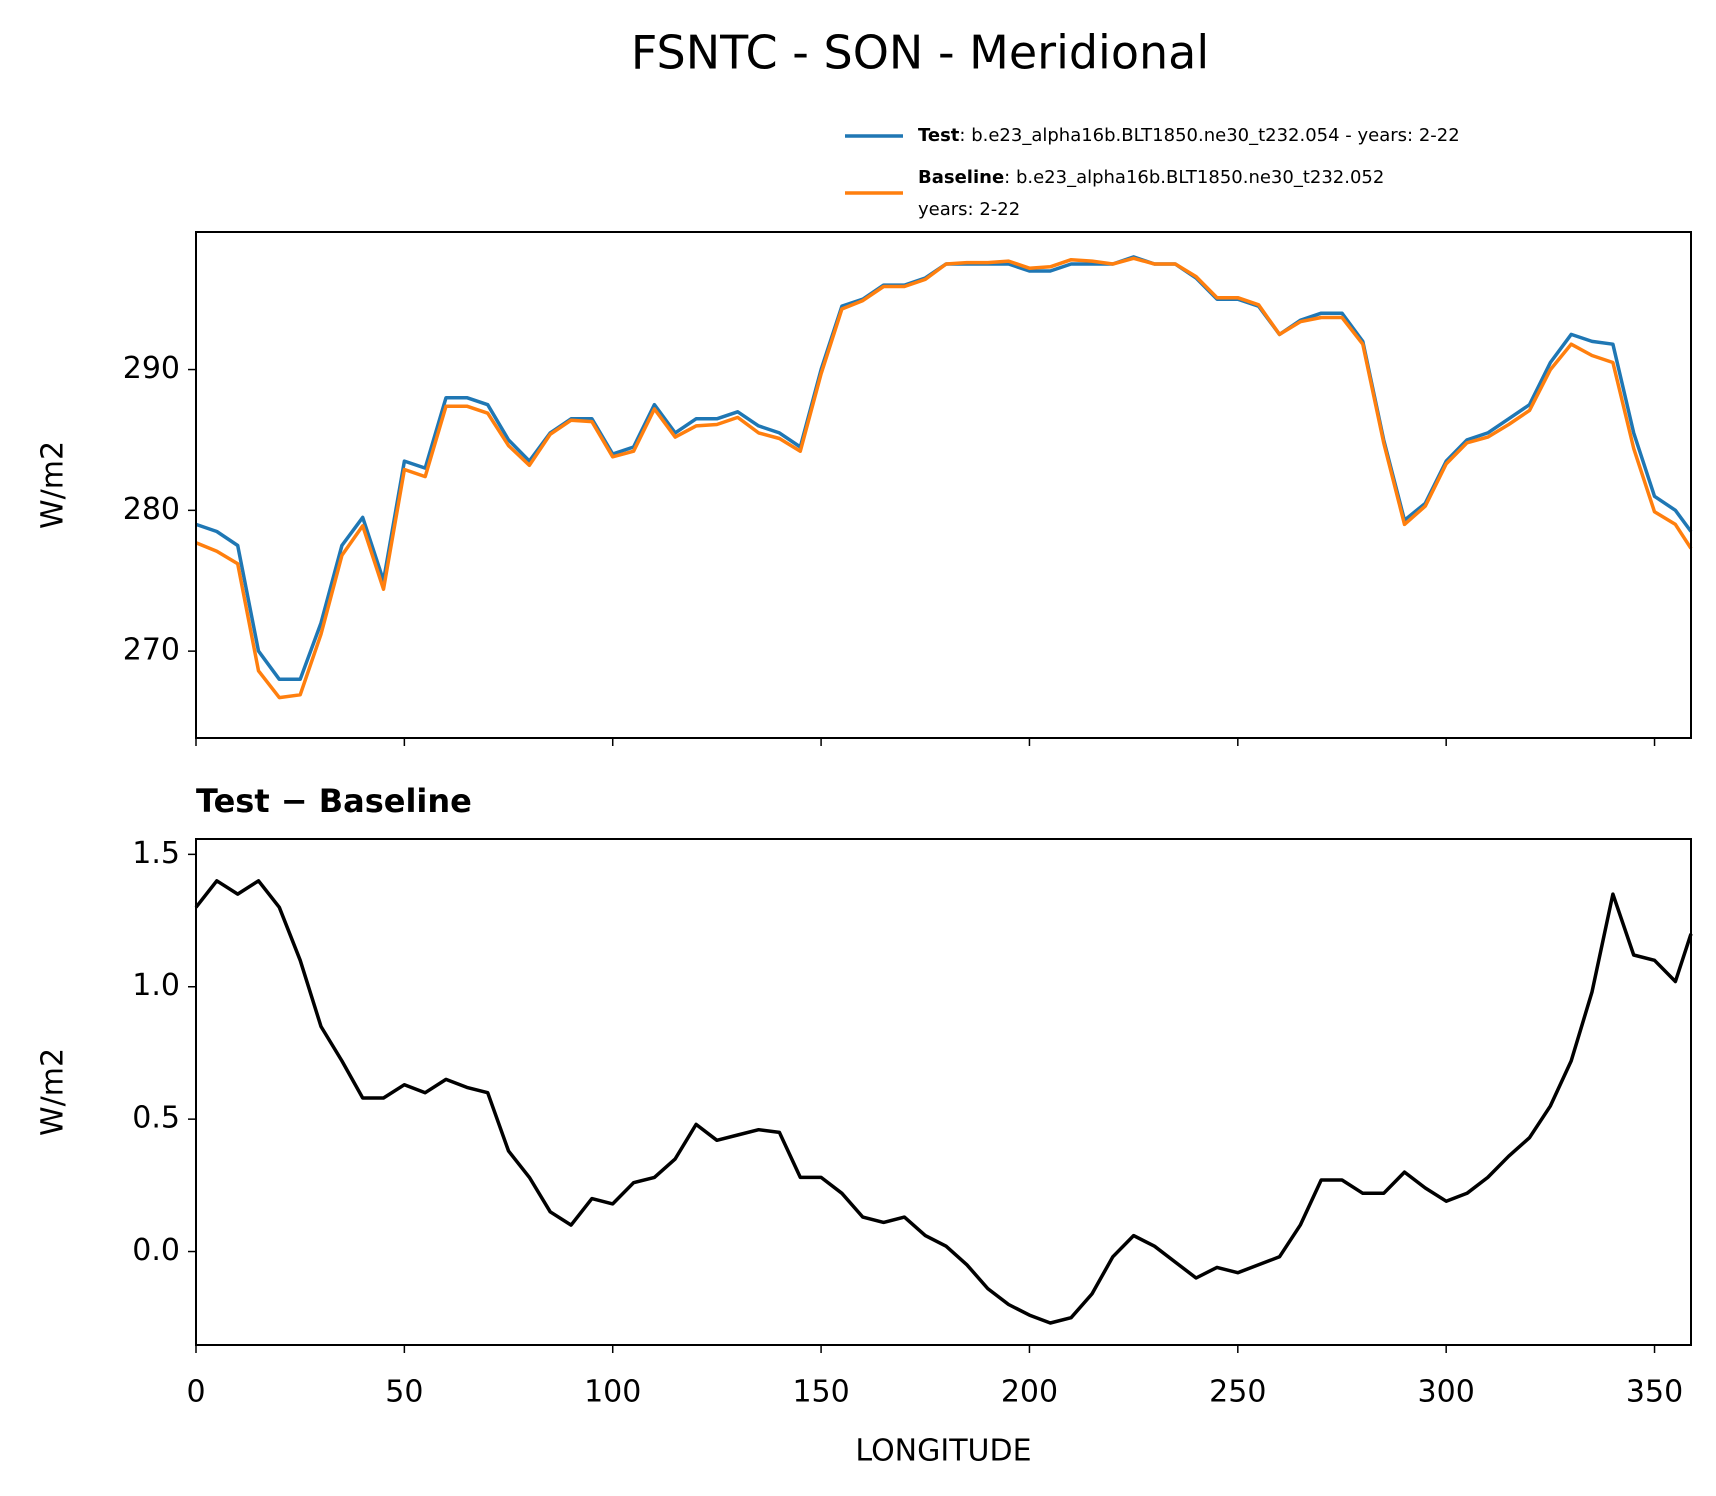  I want to click on x-axis-label: LONGITUDE, so click(943, 1451).